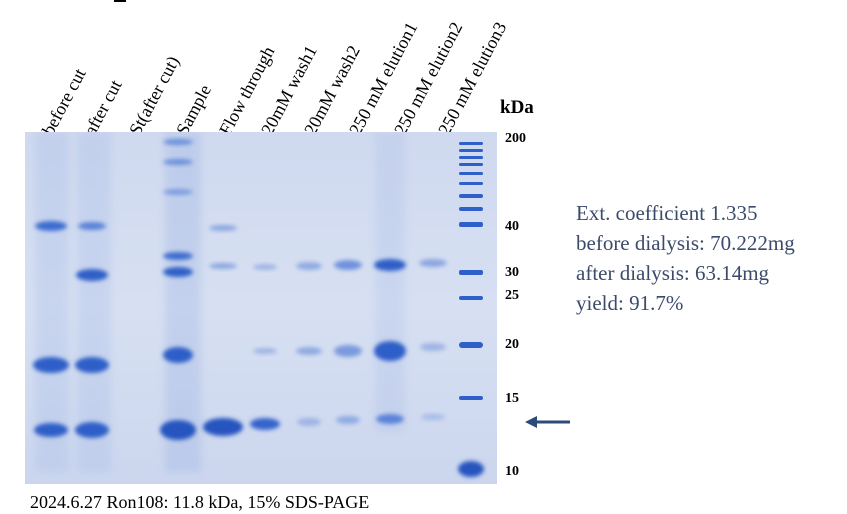 The width and height of the screenshot is (847, 514). Describe the element at coordinates (667, 213) in the screenshot. I see `ext-coefficient-note: Ext. coefficient 1.335` at that location.